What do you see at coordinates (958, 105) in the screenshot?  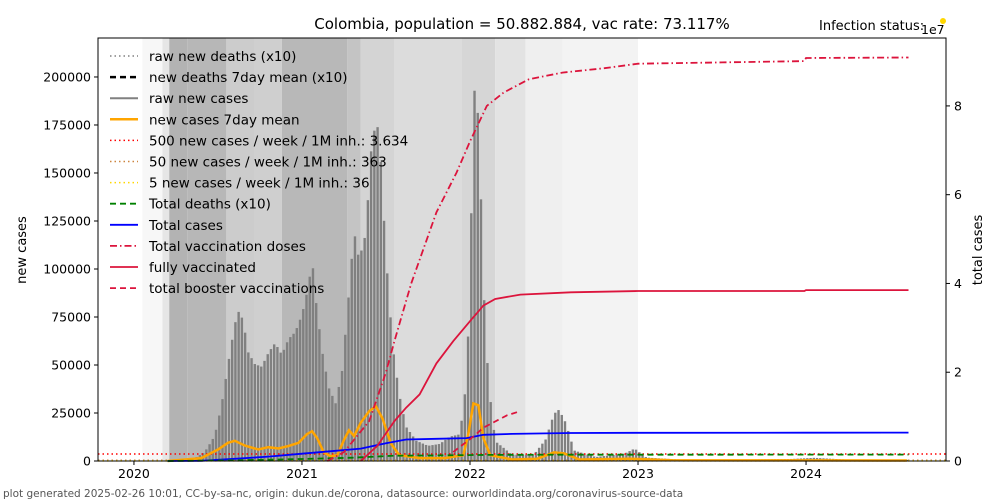 I see `y2-tick-label: 8` at bounding box center [958, 105].